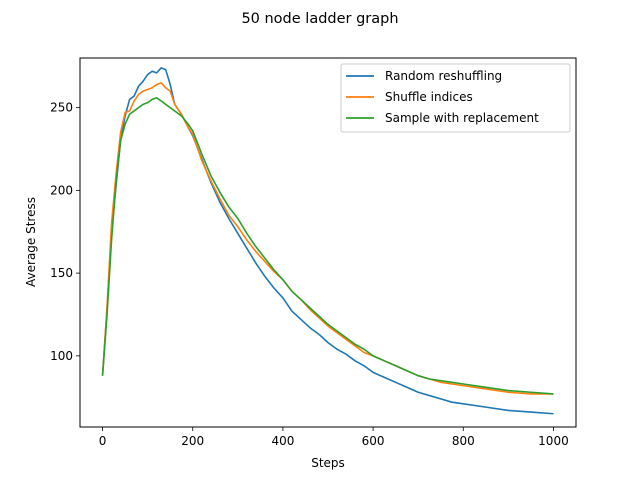 Image resolution: width=640 pixels, height=480 pixels. I want to click on y-tick-label: 150, so click(61, 273).